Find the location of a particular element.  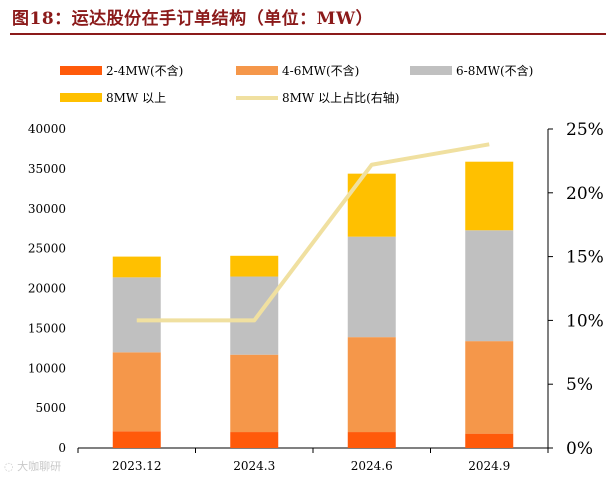

x-axis-category-label: 2024.6 is located at coordinates (372, 466).